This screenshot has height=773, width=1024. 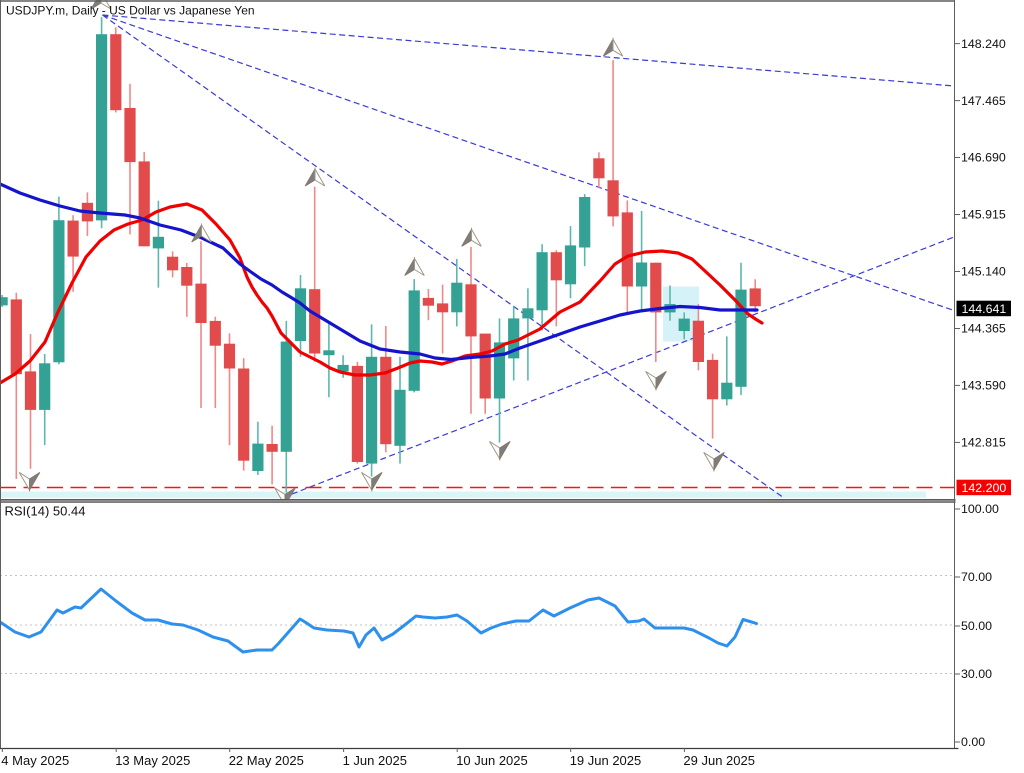 I want to click on svg-text: 1 Jun 2025, so click(x=375, y=760).